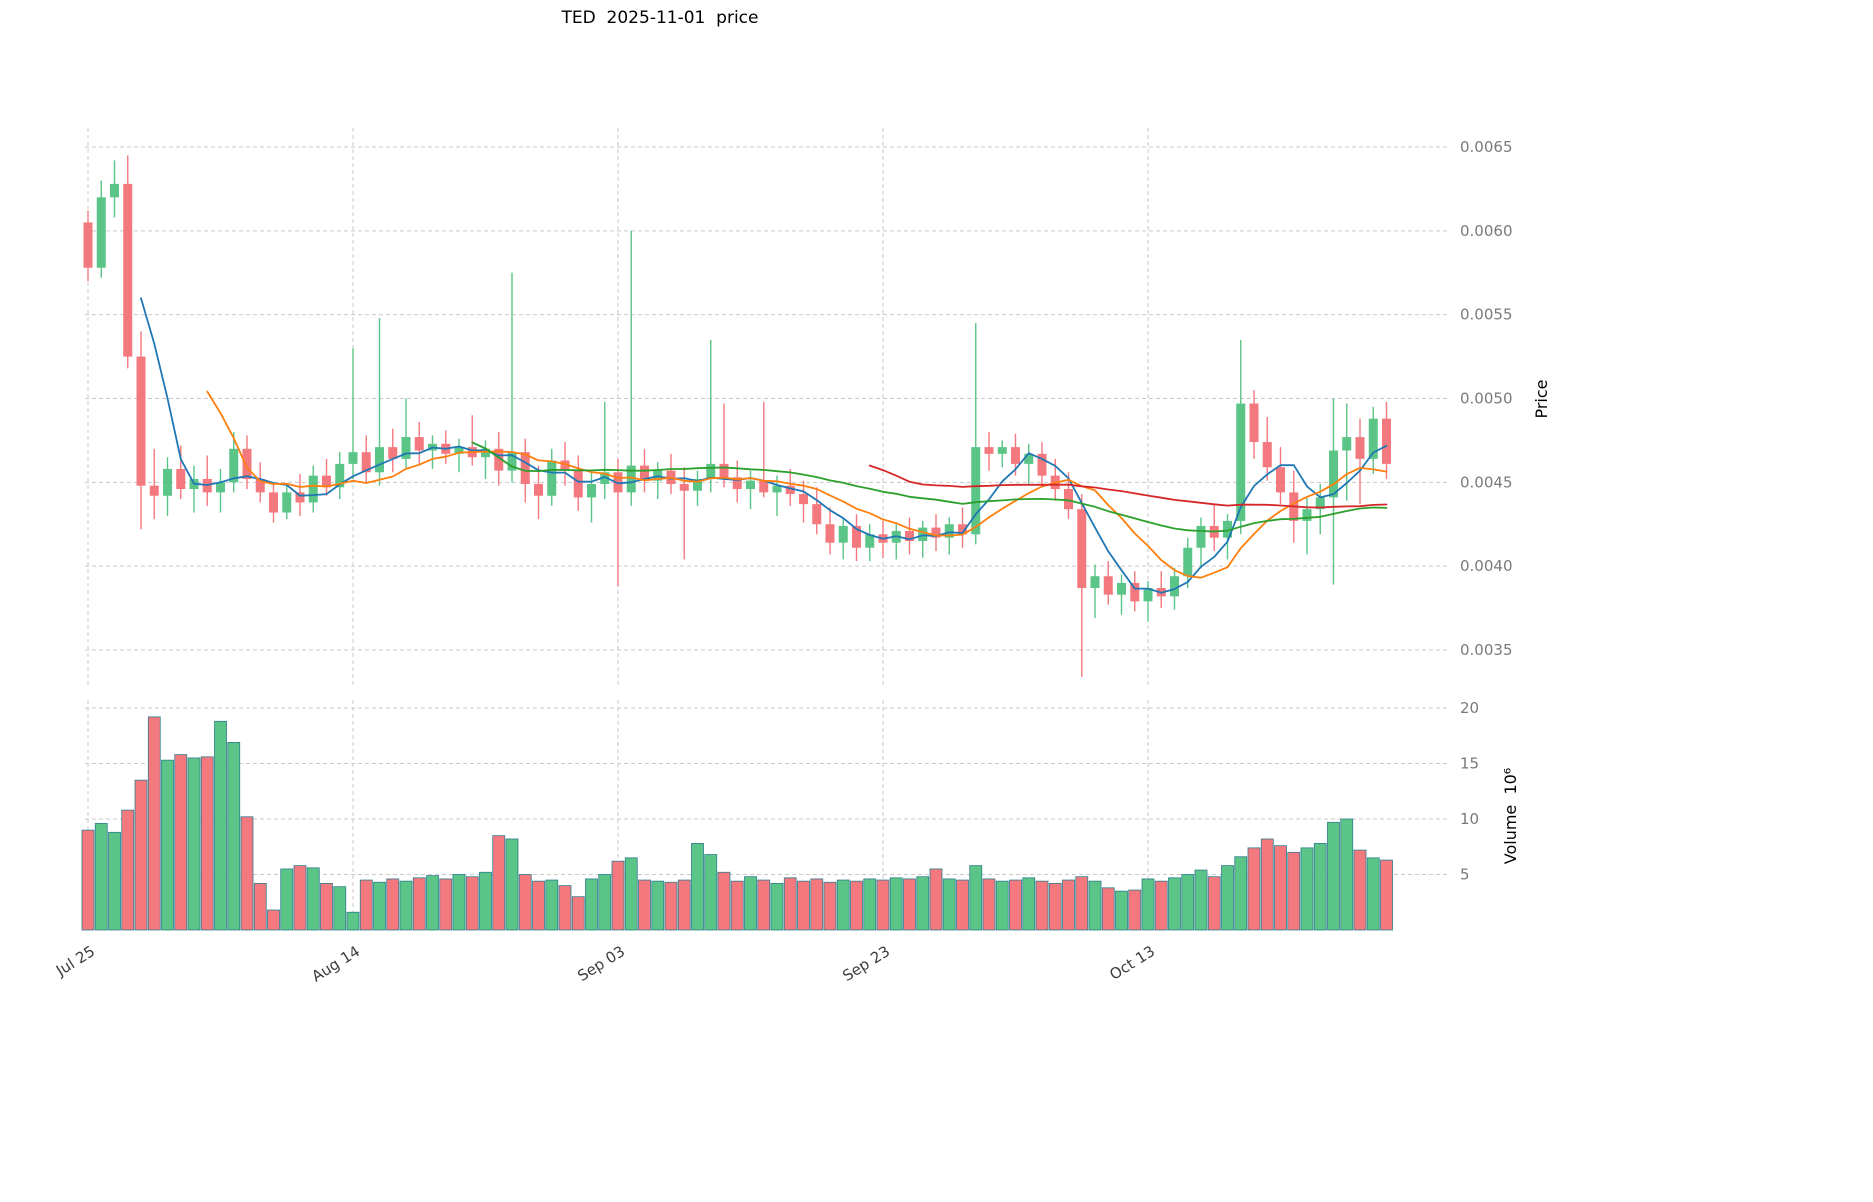  Describe the element at coordinates (1469, 764) in the screenshot. I see `volume-tick-label: 15` at that location.